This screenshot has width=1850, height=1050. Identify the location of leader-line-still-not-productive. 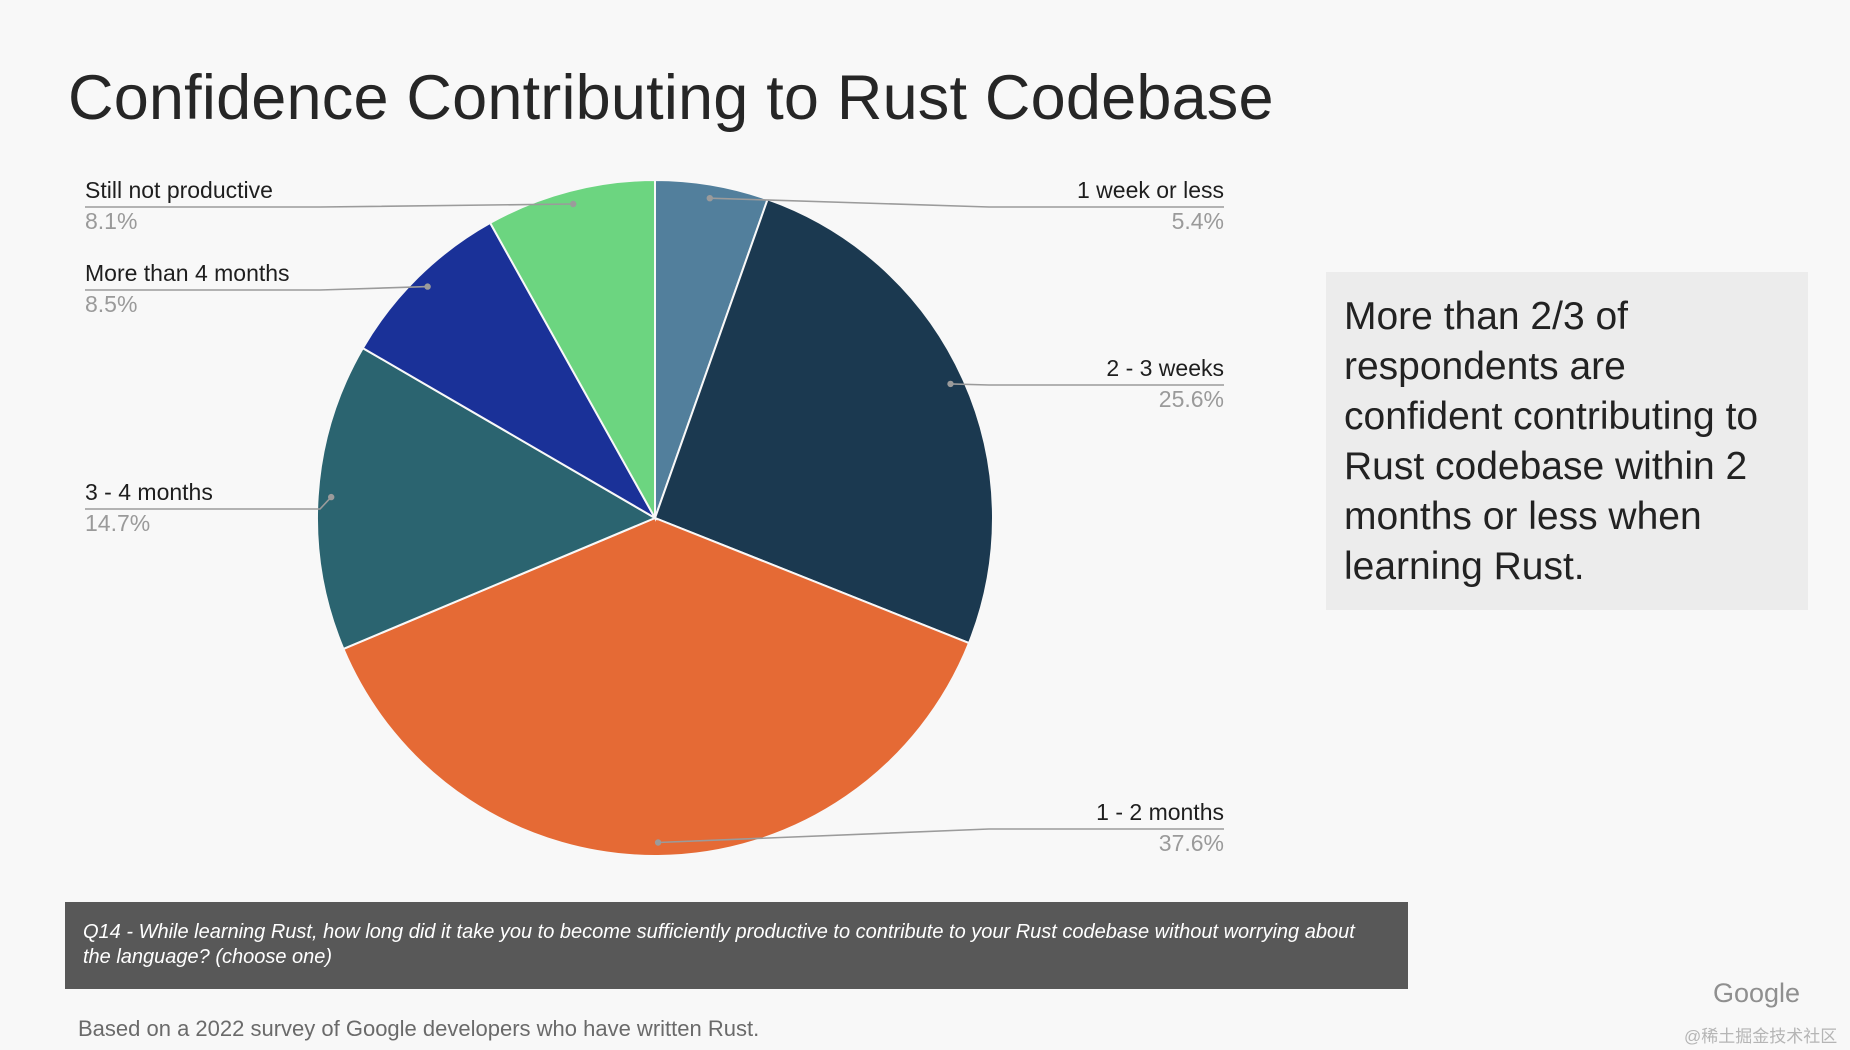
(329, 205).